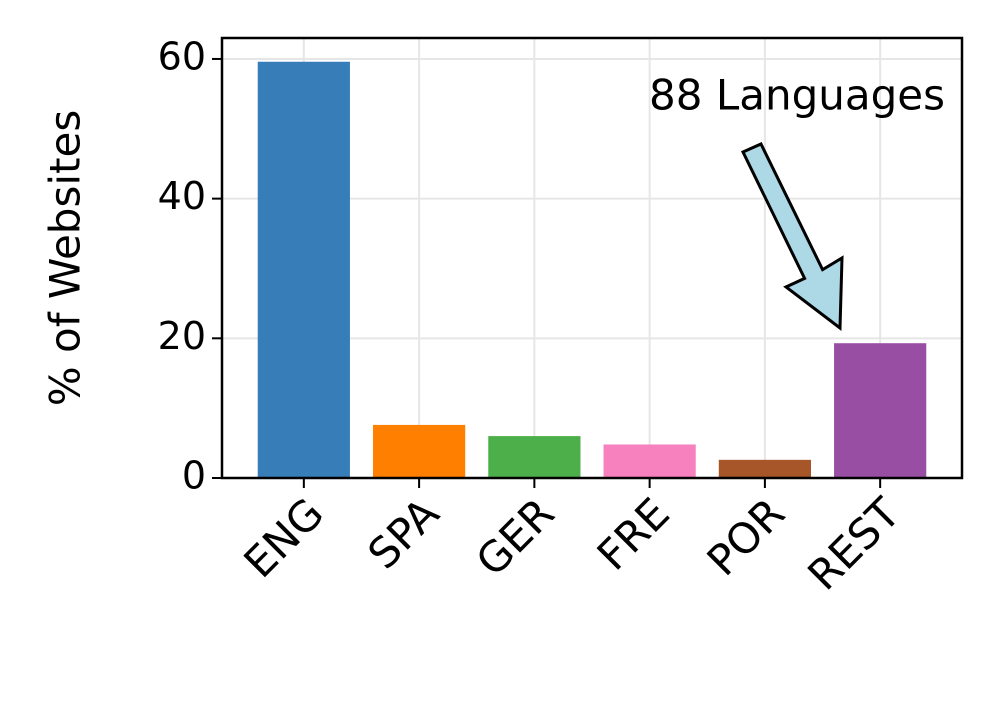 The height and width of the screenshot is (711, 998). What do you see at coordinates (797, 95) in the screenshot?
I see `annotation: 88 Languages` at bounding box center [797, 95].